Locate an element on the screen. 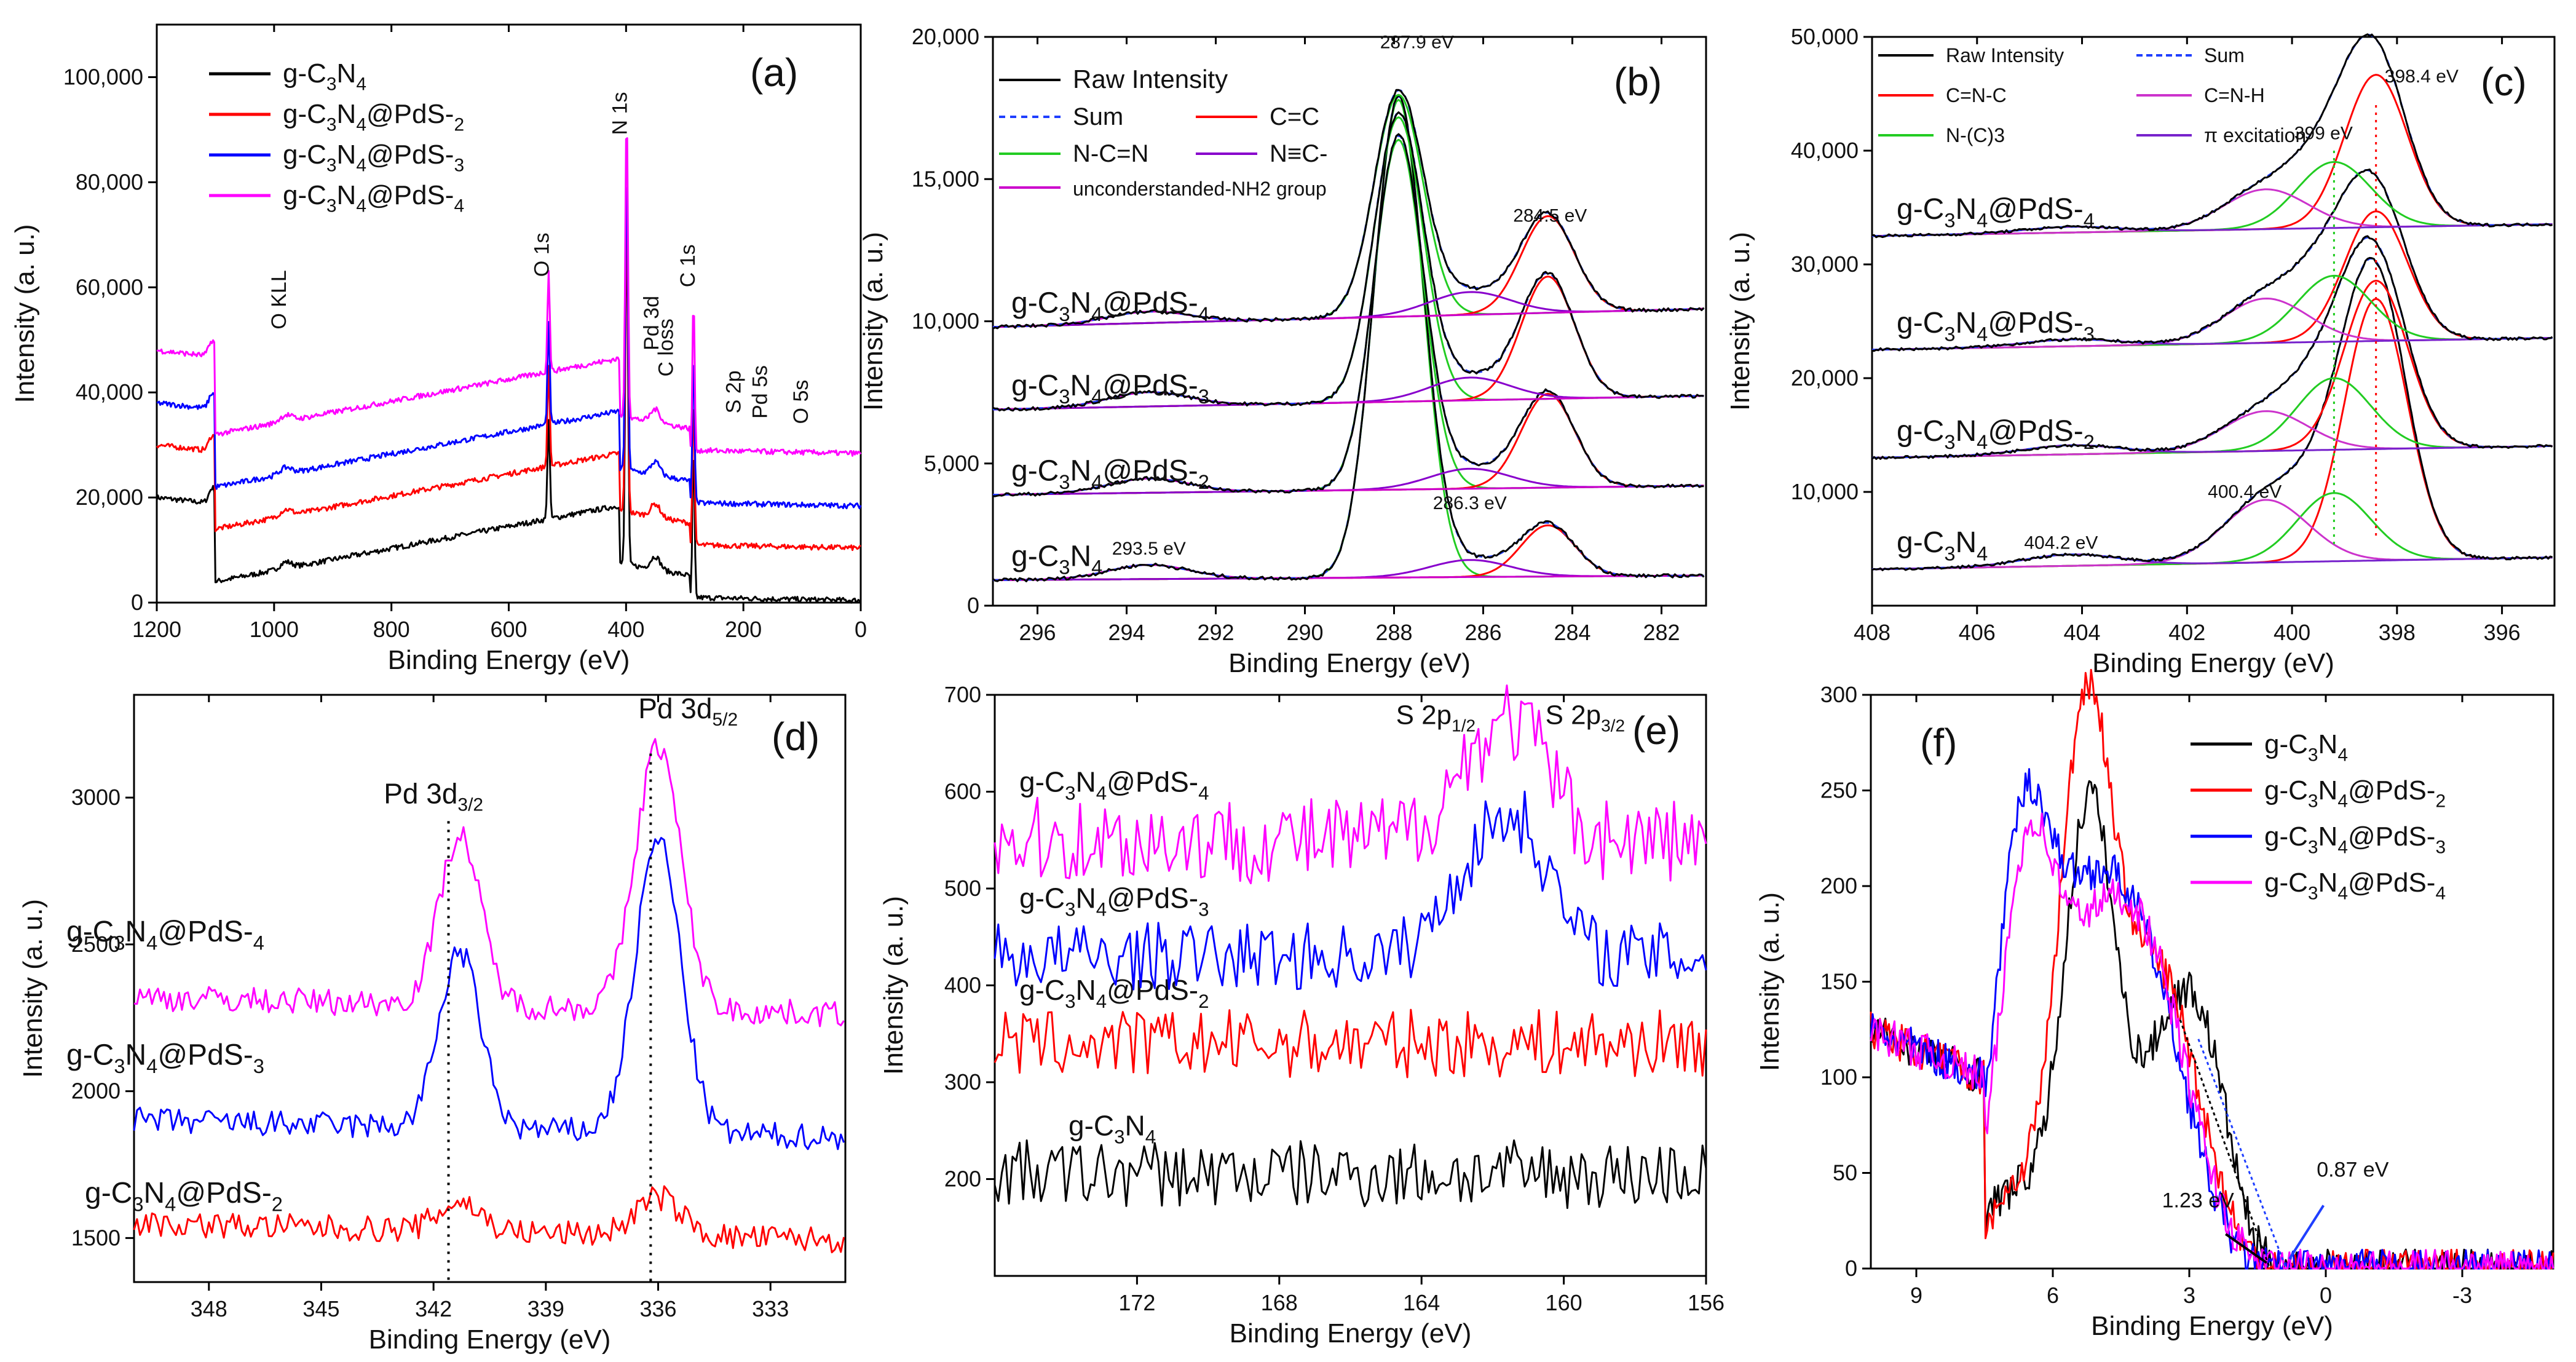  y-tick-label: 500 is located at coordinates (962, 889).